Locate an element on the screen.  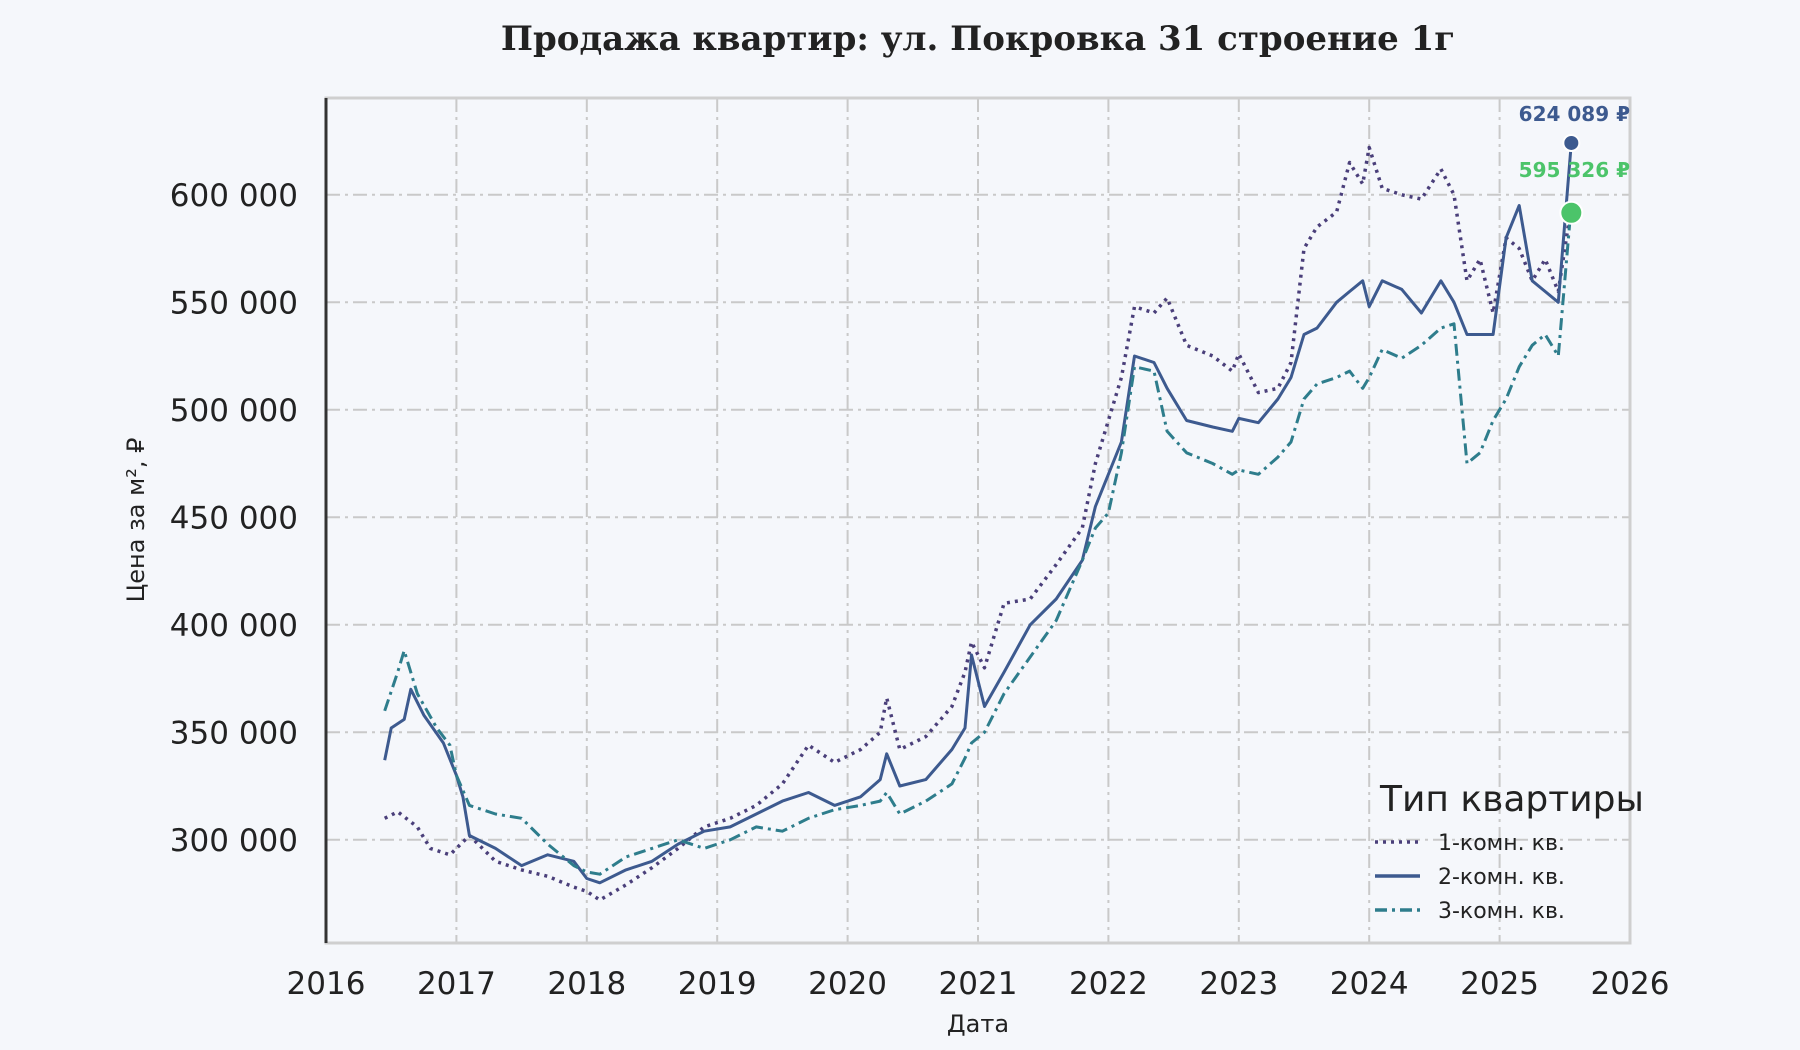
x-tick-label: 2019 is located at coordinates (717, 984).